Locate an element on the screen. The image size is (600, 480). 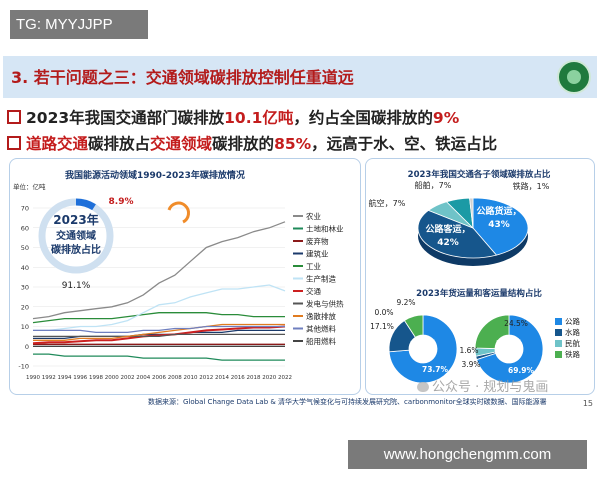
donut-legend-entry: 铁路 is located at coordinates (572, 354).